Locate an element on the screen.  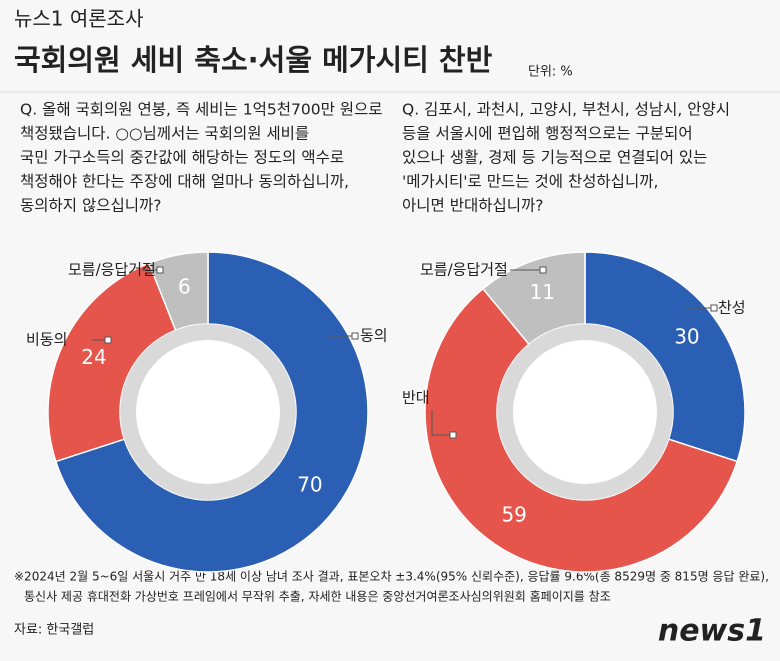
question: Q. 김포시, 과천시, 고양시, 부천시, 성남시, 안양시 is located at coordinates (566, 110).